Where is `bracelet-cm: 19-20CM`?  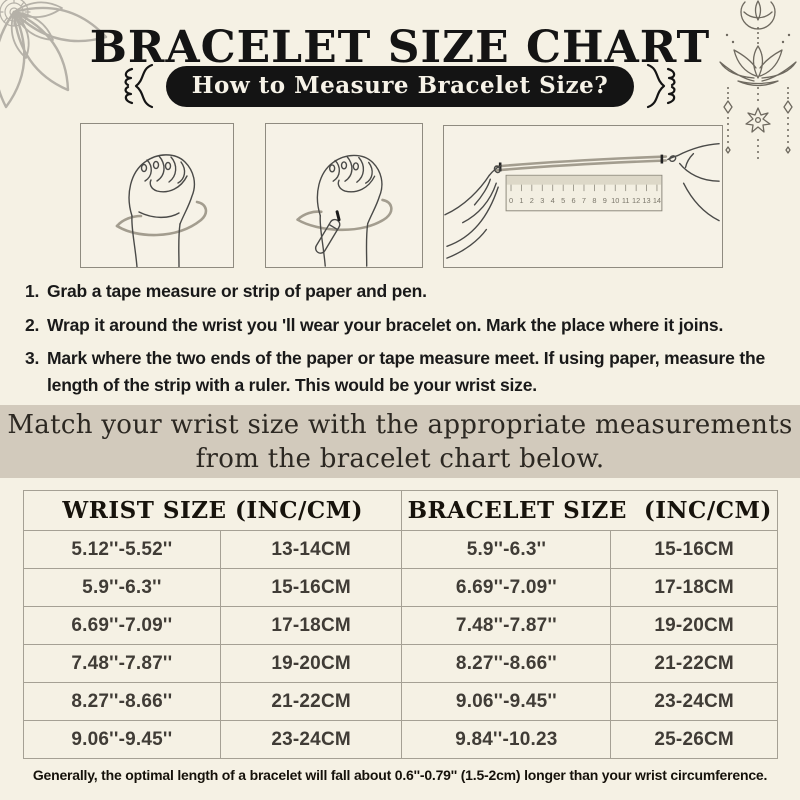 bracelet-cm: 19-20CM is located at coordinates (694, 625).